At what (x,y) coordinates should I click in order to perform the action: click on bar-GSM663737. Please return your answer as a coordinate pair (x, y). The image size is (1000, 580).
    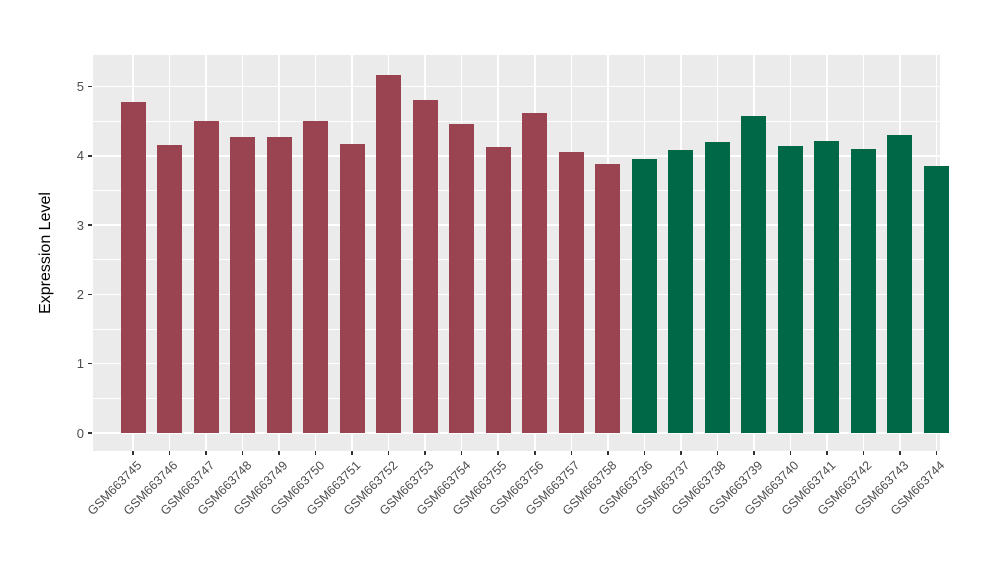
    Looking at the image, I should click on (681, 291).